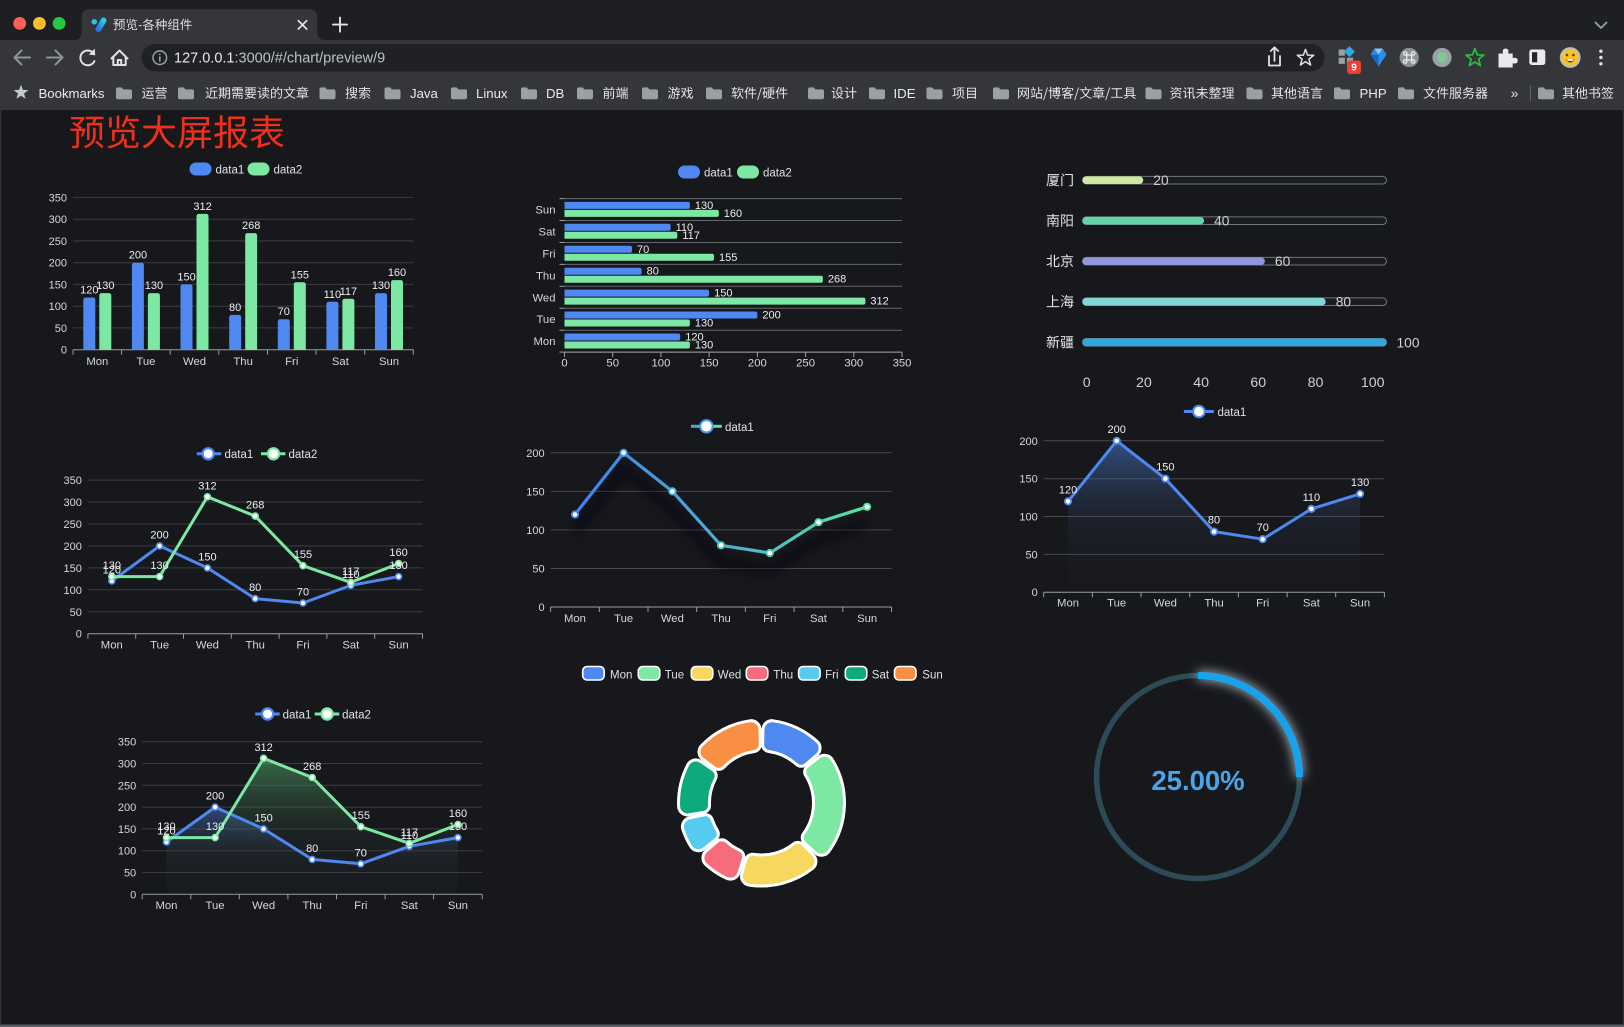 The width and height of the screenshot is (1624, 1027). What do you see at coordinates (555, 93) in the screenshot?
I see `svg-text: DB` at bounding box center [555, 93].